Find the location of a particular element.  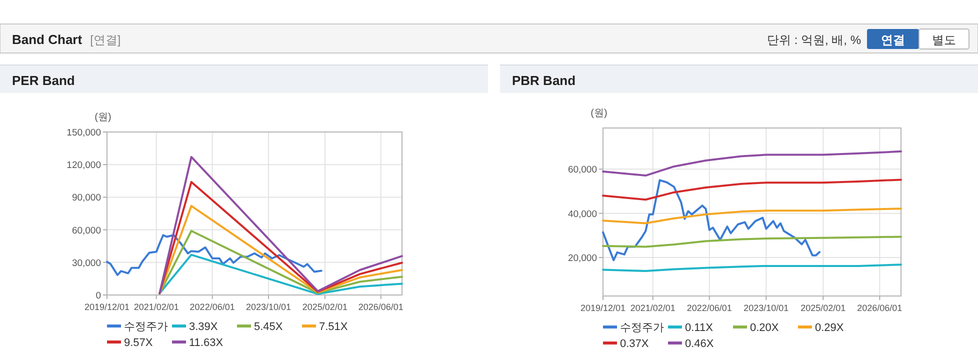

legend-label: 0.20X is located at coordinates (765, 328).